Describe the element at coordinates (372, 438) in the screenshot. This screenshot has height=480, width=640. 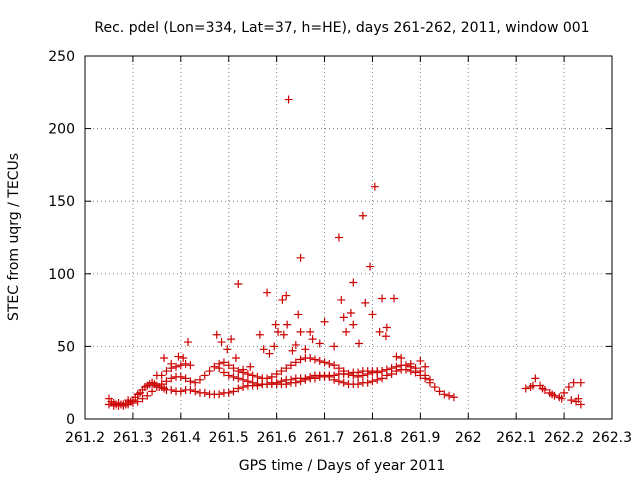
I see `x-tick-label: 261.8` at that location.